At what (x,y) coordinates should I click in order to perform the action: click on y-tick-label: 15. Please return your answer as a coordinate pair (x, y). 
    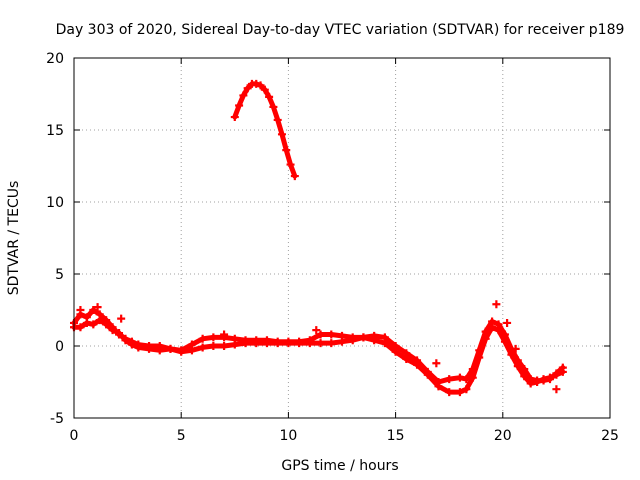
    Looking at the image, I should click on (55, 131).